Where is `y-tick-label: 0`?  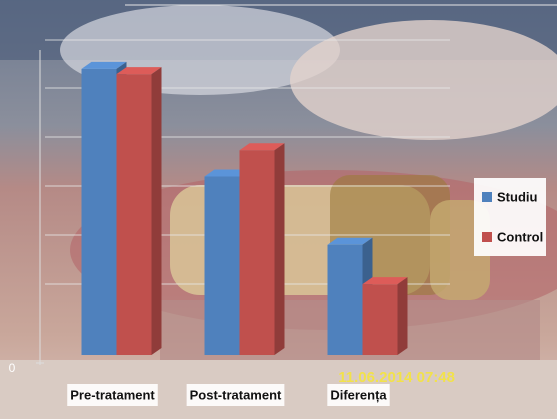 y-tick-label: 0 is located at coordinates (12, 368).